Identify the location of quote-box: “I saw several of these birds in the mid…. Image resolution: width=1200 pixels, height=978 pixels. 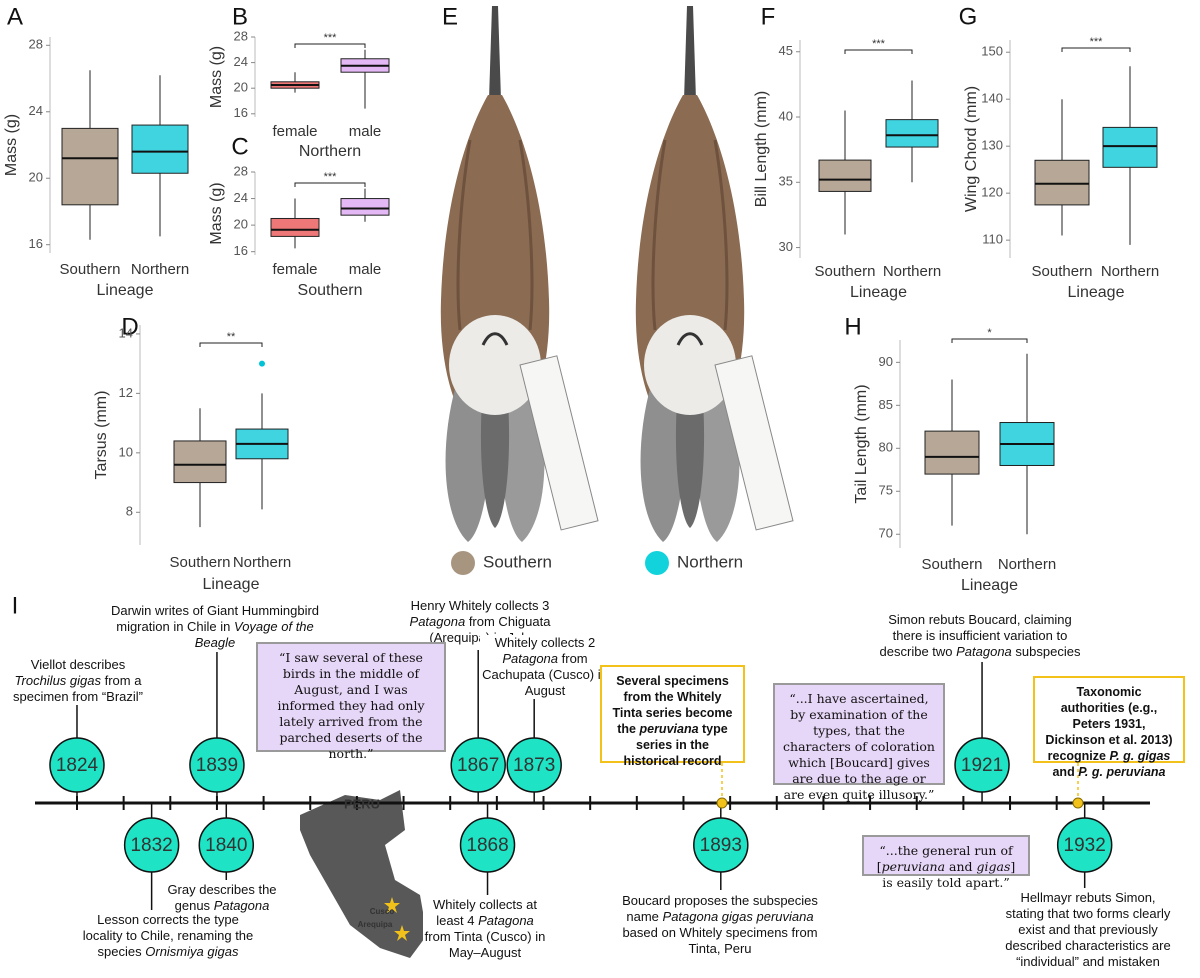
(351, 701).